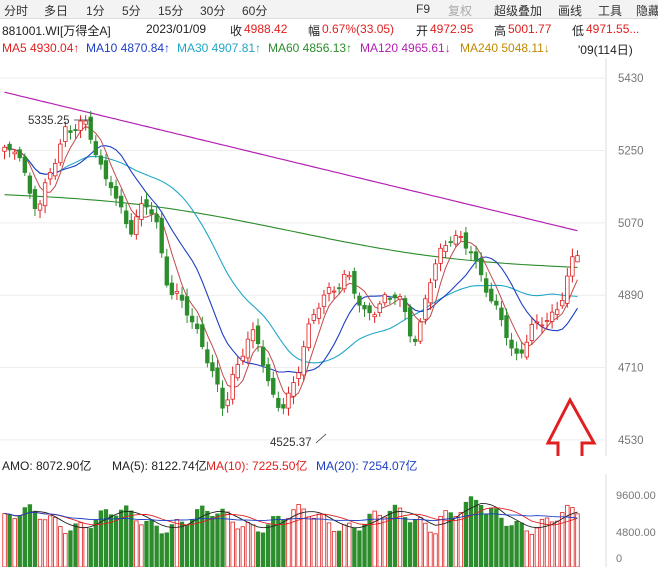 The image size is (658, 567). Describe the element at coordinates (518, 11) in the screenshot. I see `super-overlay-button: 超级叠加` at that location.